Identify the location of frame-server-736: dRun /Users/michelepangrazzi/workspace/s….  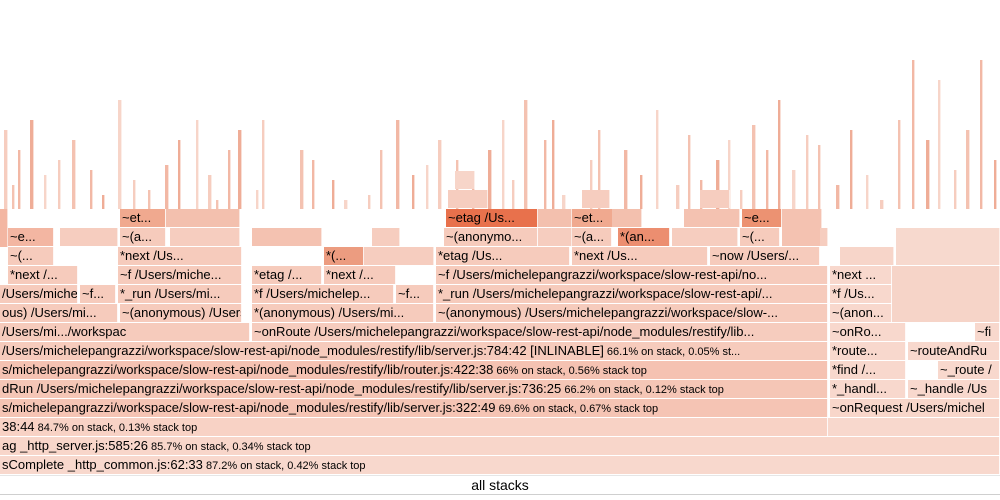
(414, 389).